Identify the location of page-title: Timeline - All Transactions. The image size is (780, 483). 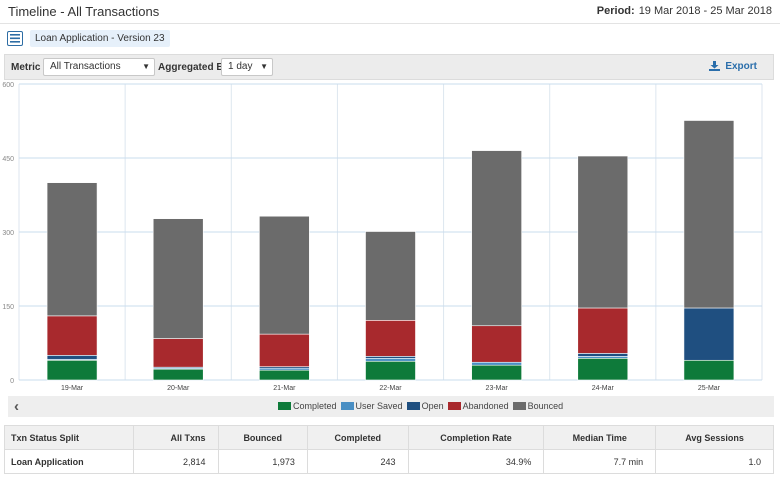
(84, 11).